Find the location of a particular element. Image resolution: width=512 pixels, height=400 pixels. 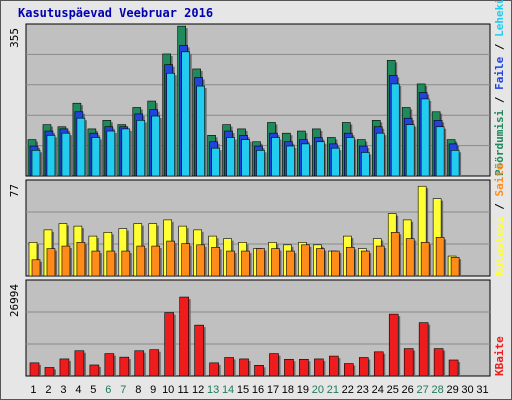

day-label: 31 is located at coordinates (482, 390).